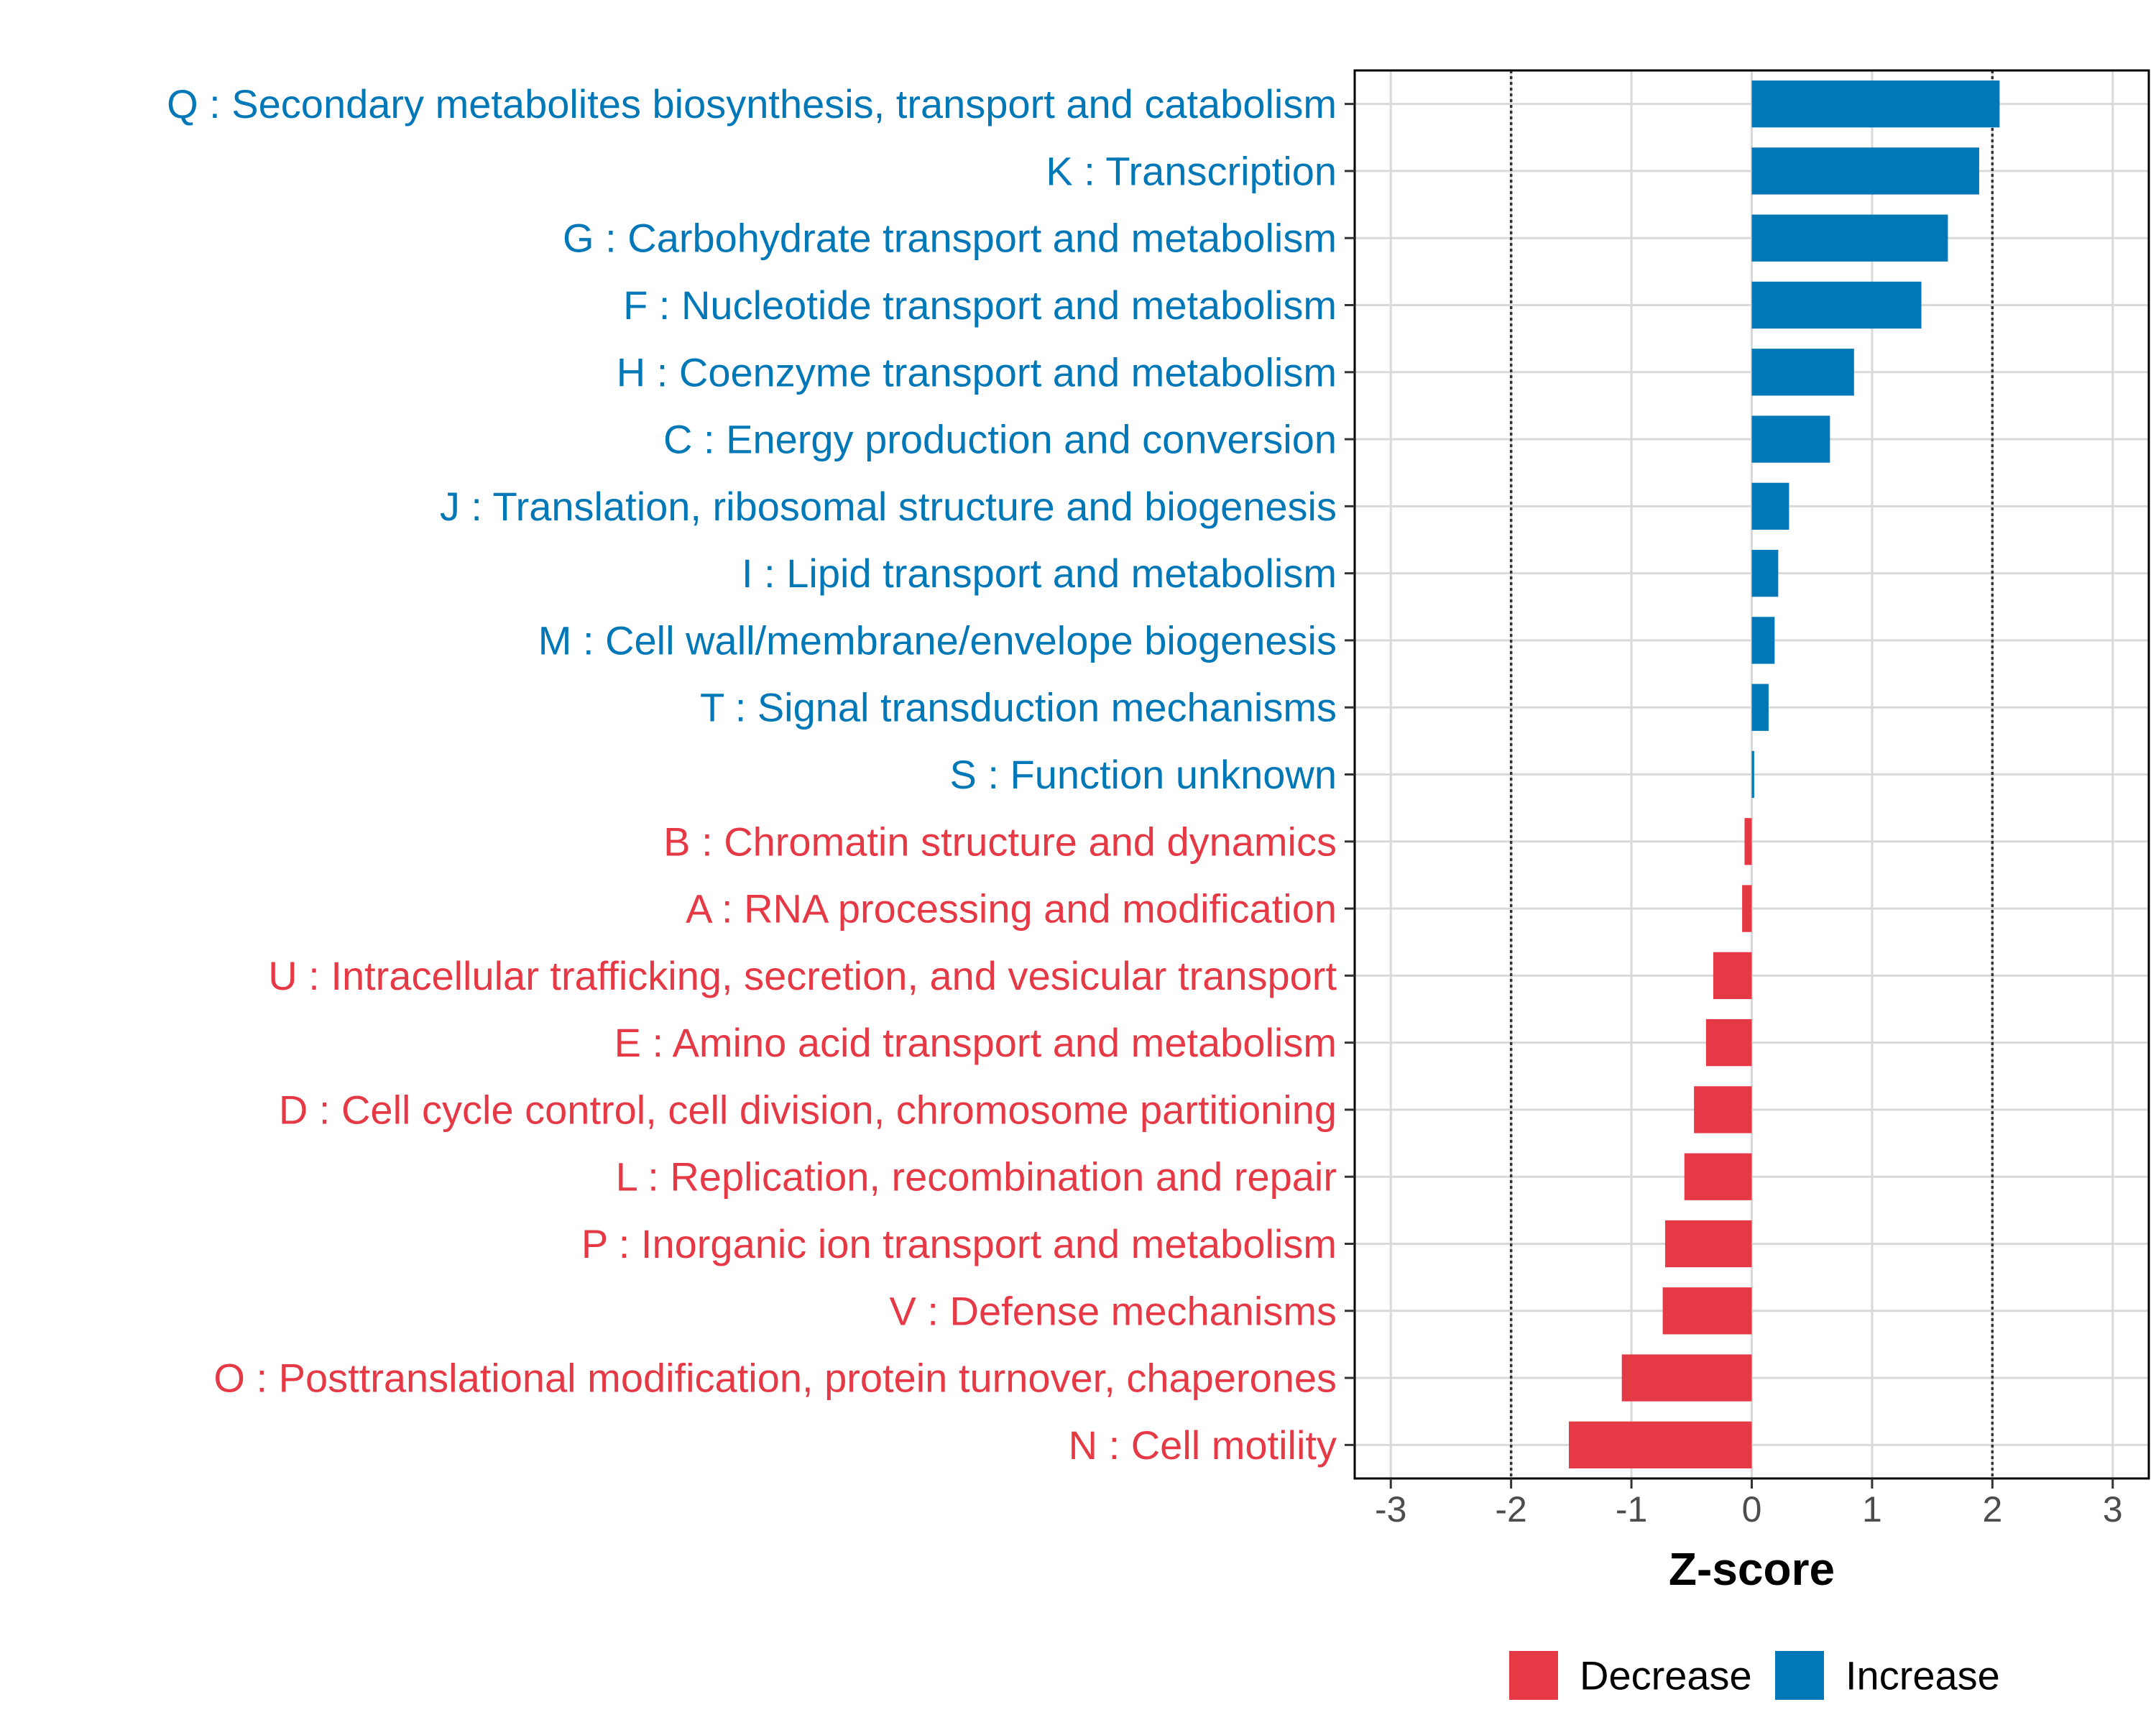 The image size is (2156, 1725). I want to click on legend-label-increase: Increase, so click(1923, 1675).